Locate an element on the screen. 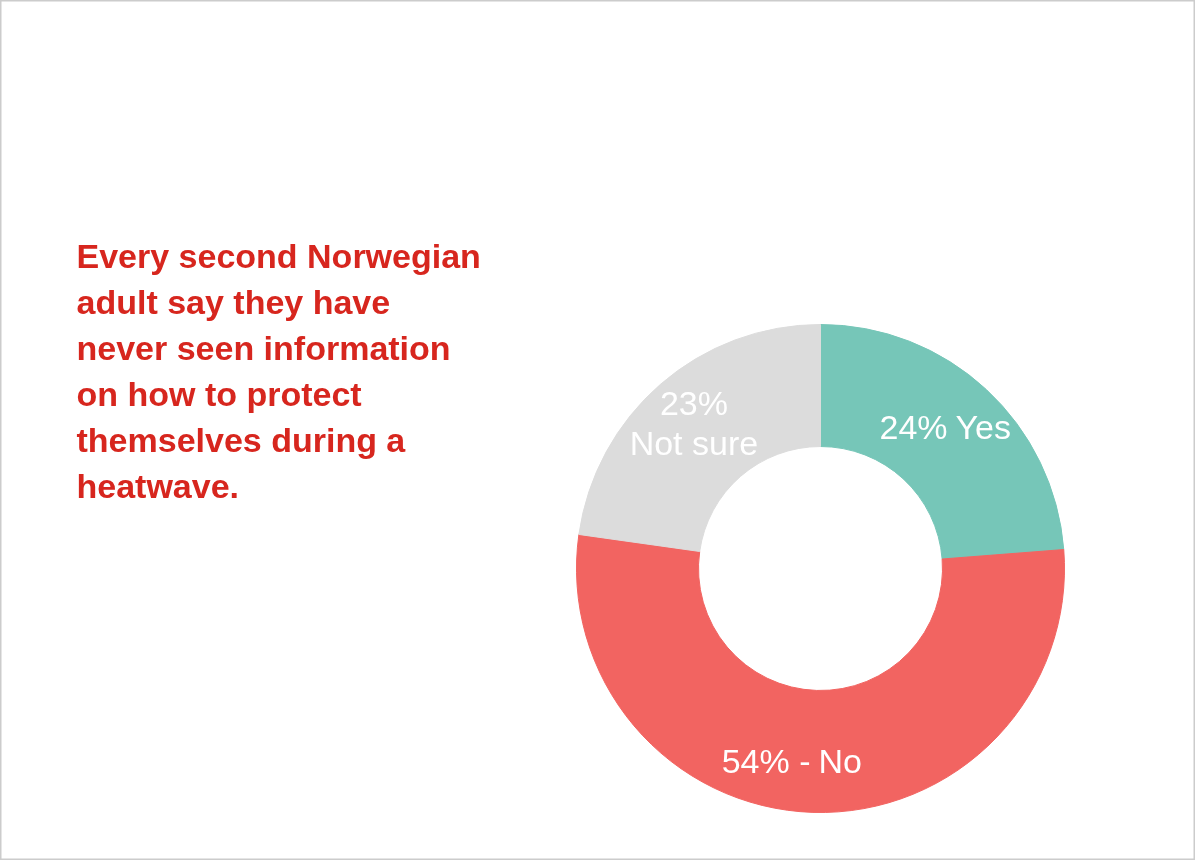 Image resolution: width=1199 pixels, height=865 pixels. text: Every second Norwegian adult say they have never seen information on how to protect themselves during a heatwave. is located at coordinates (278, 370).